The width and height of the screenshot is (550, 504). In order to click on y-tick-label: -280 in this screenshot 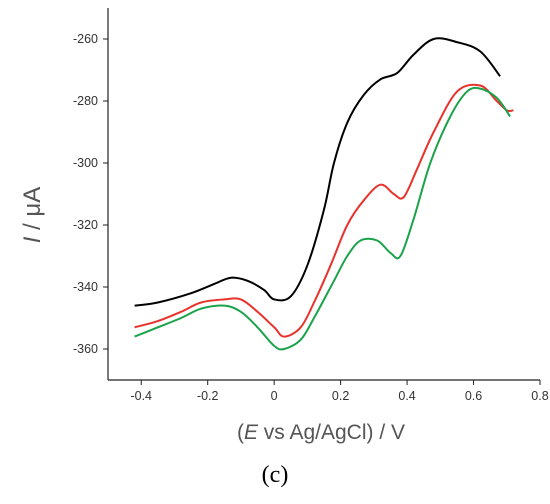, I will do `click(85, 101)`.